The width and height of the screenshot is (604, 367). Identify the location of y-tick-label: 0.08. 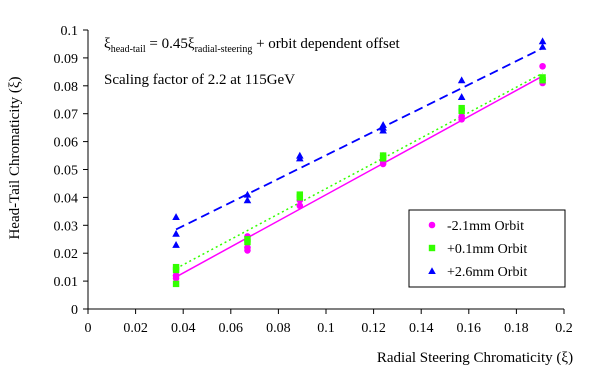
(66, 87).